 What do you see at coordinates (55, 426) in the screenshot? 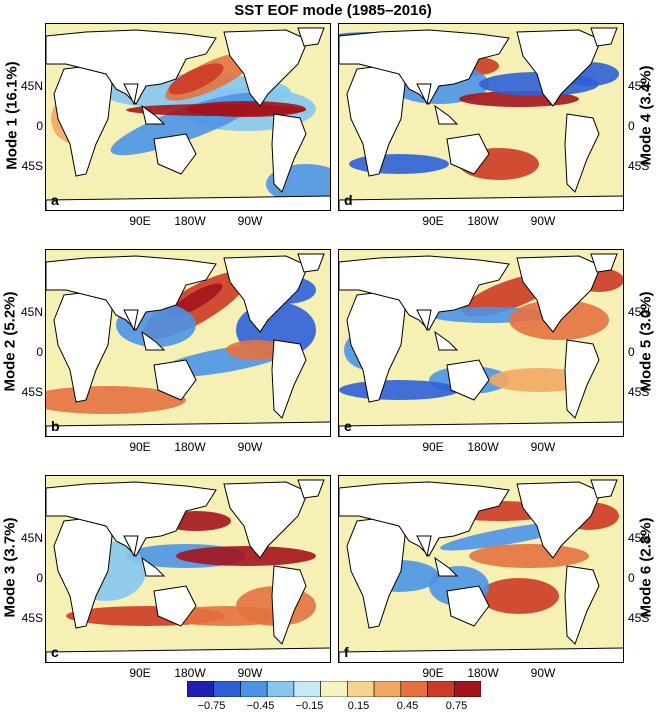
I see `panel-letter: b` at bounding box center [55, 426].